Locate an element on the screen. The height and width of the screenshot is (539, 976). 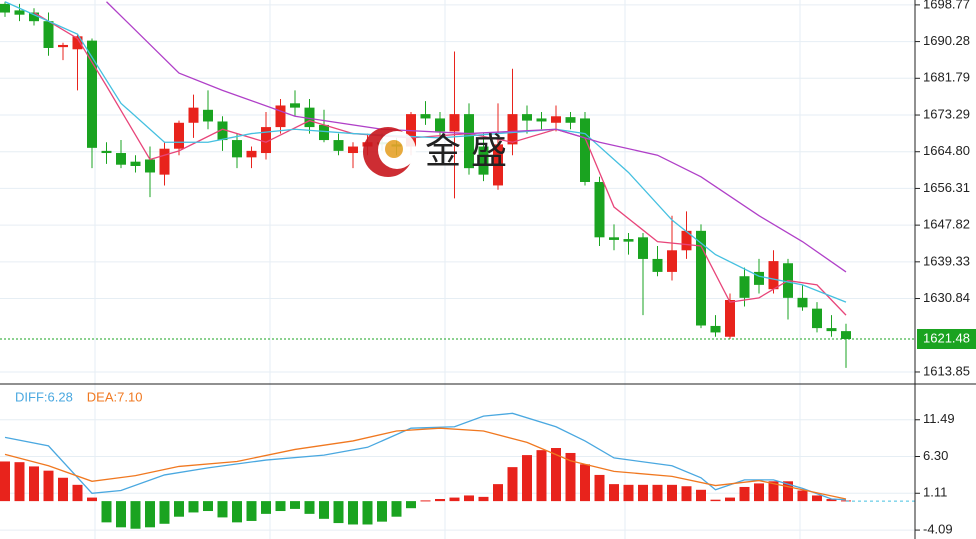
y-tick-label: 1656.31 is located at coordinates (946, 187).